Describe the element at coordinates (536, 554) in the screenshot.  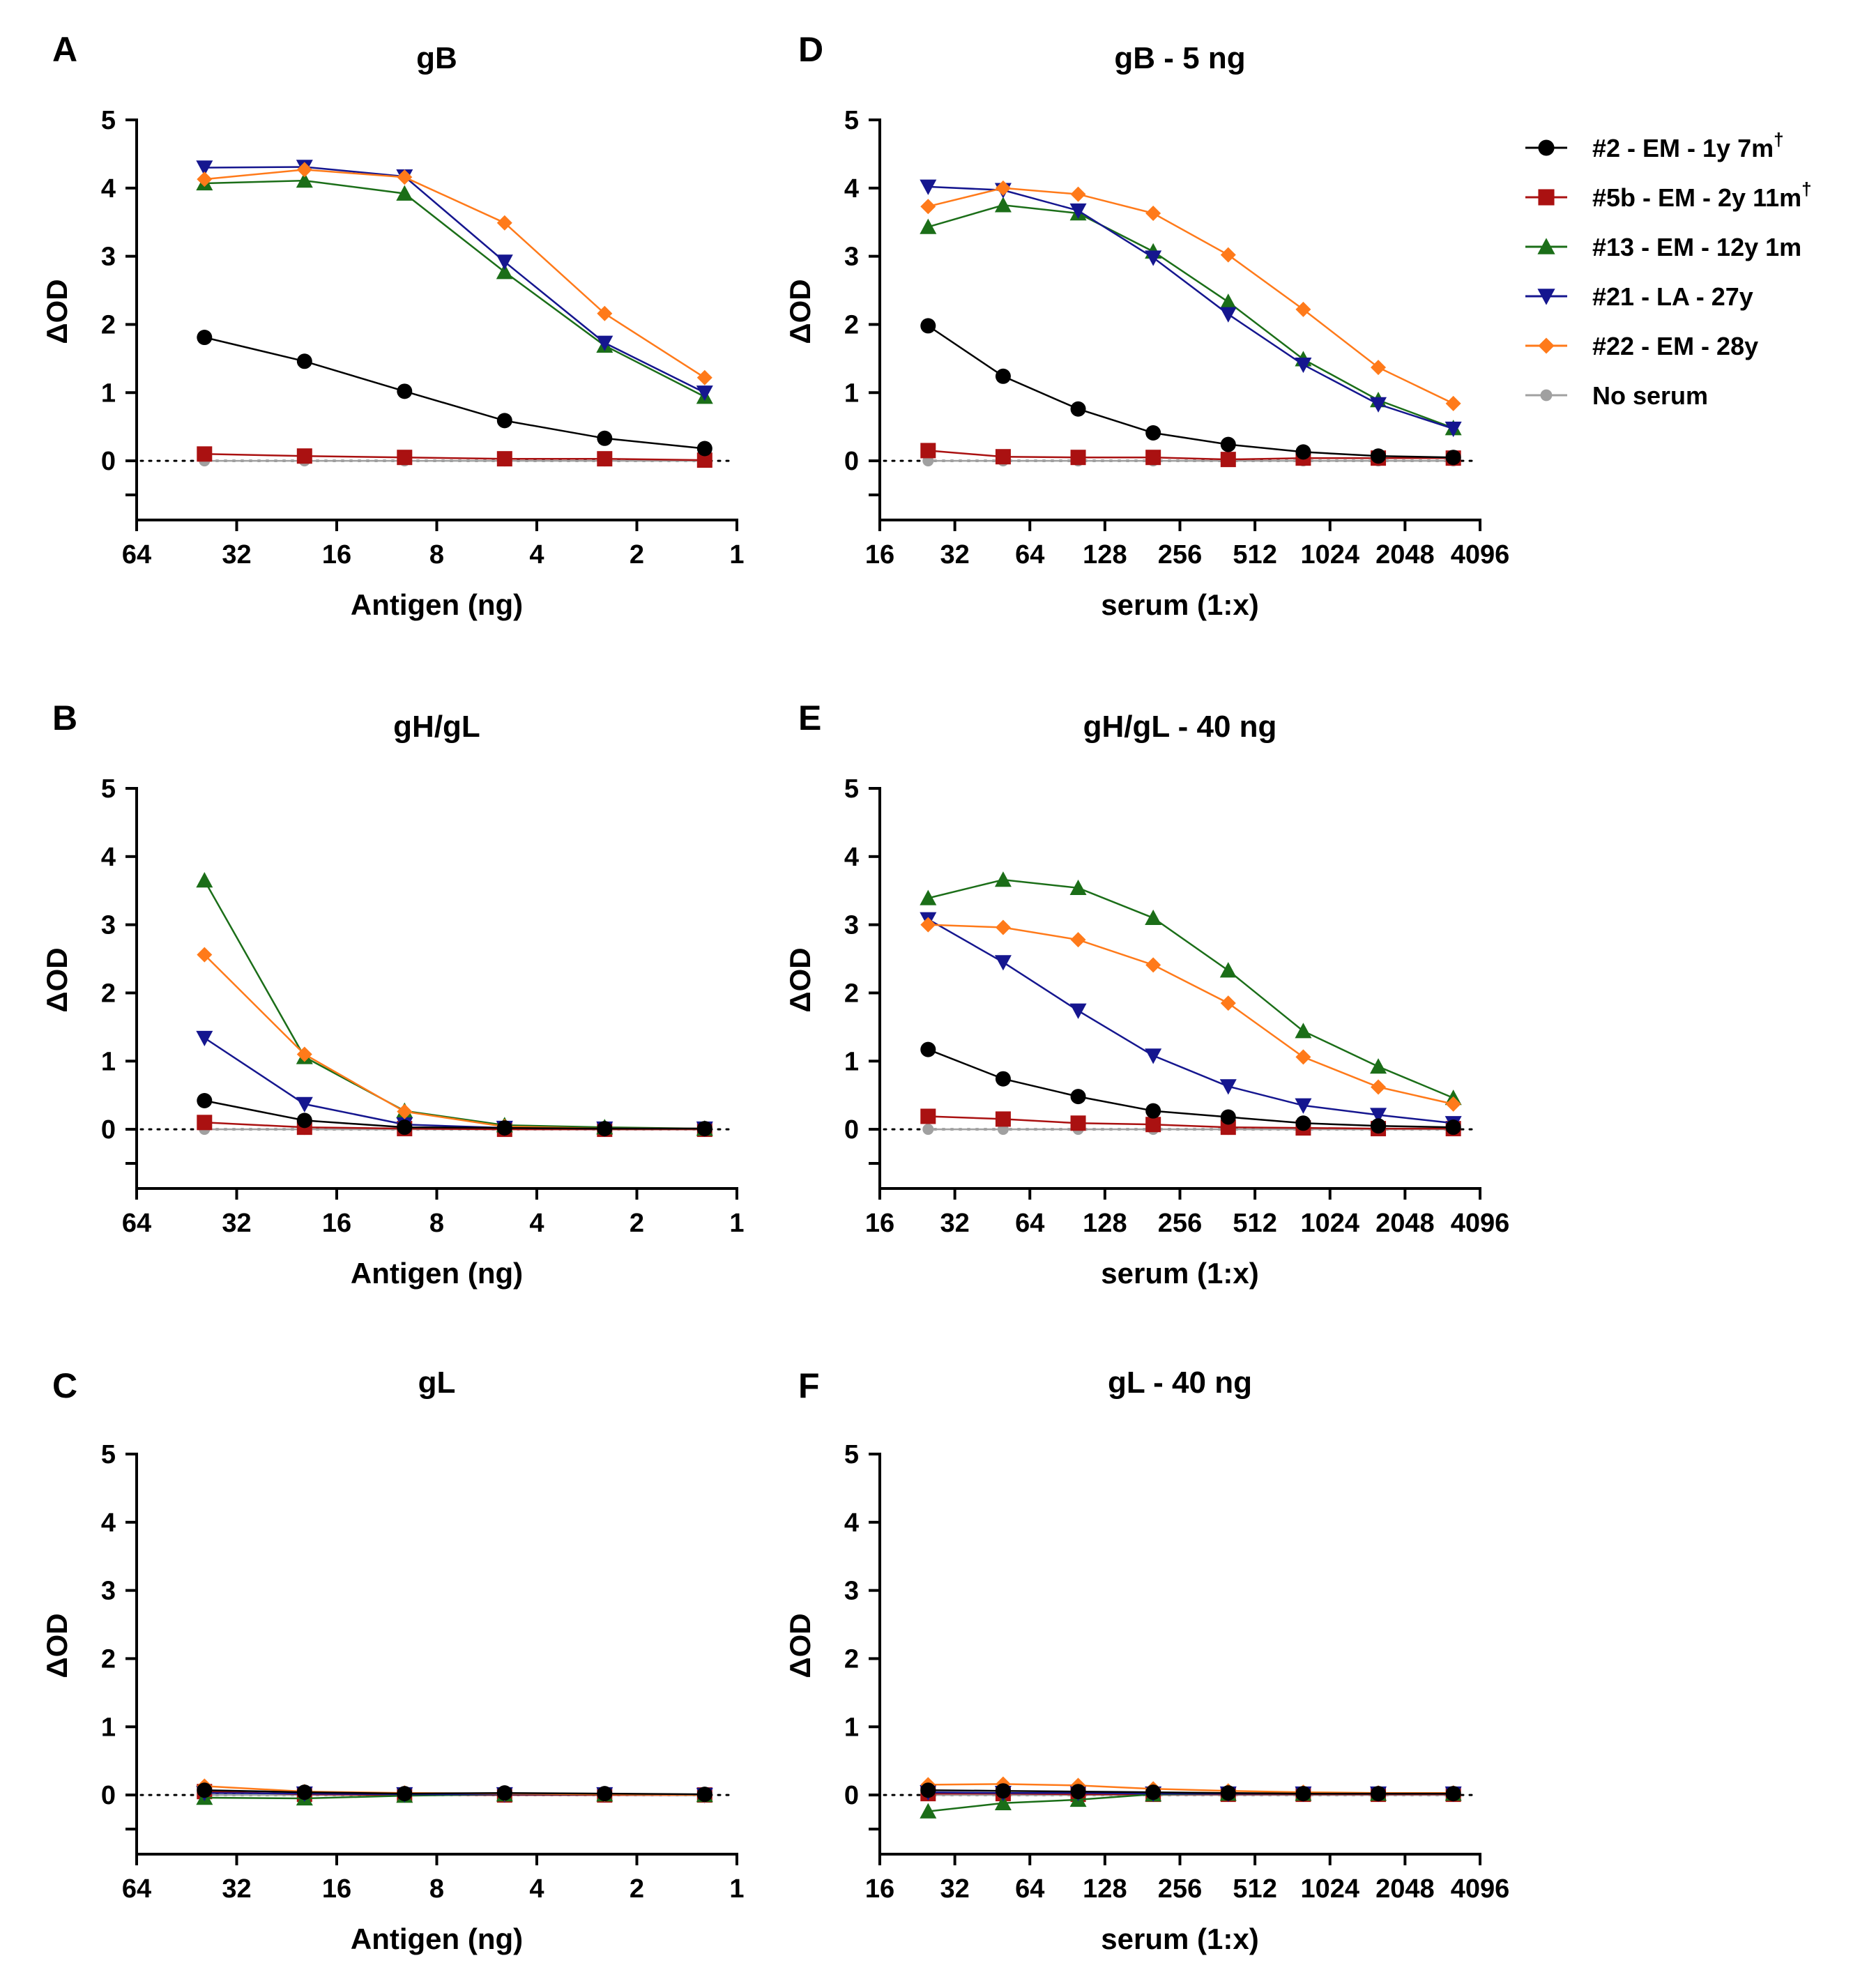
I see `x-tick-label: 4` at that location.